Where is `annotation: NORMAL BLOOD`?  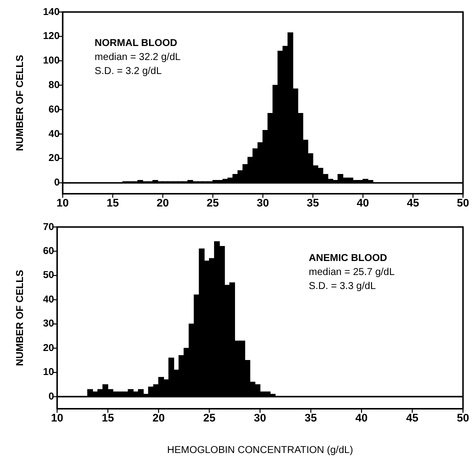
annotation: NORMAL BLOOD is located at coordinates (136, 43).